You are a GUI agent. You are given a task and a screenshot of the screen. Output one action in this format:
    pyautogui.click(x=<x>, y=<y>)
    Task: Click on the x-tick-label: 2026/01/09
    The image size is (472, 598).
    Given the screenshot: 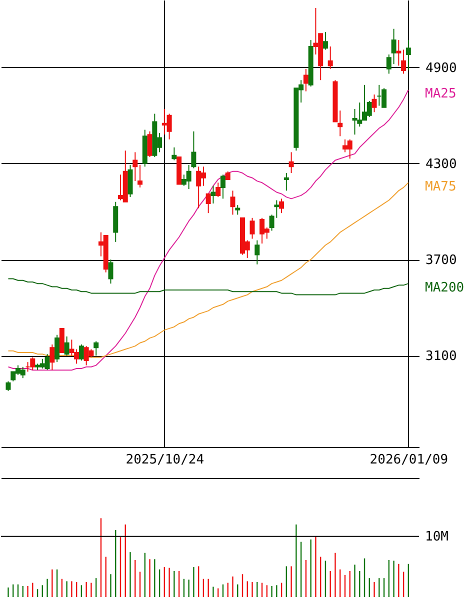 What is the action you would take?
    pyautogui.click(x=409, y=460)
    